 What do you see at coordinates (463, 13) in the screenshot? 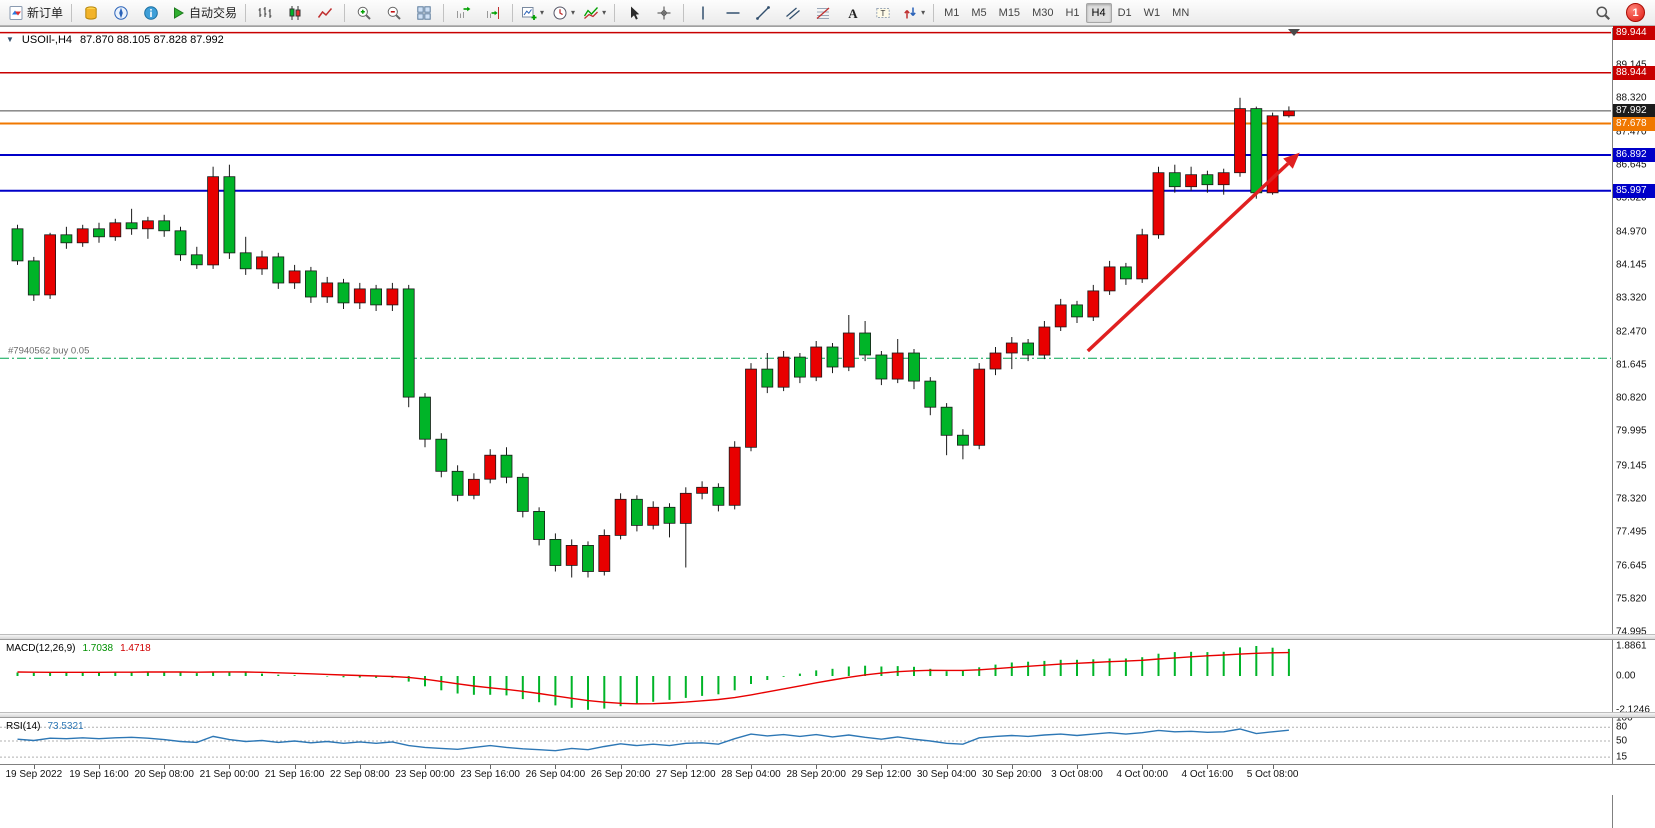
I see `auto-scroll-button` at bounding box center [463, 13].